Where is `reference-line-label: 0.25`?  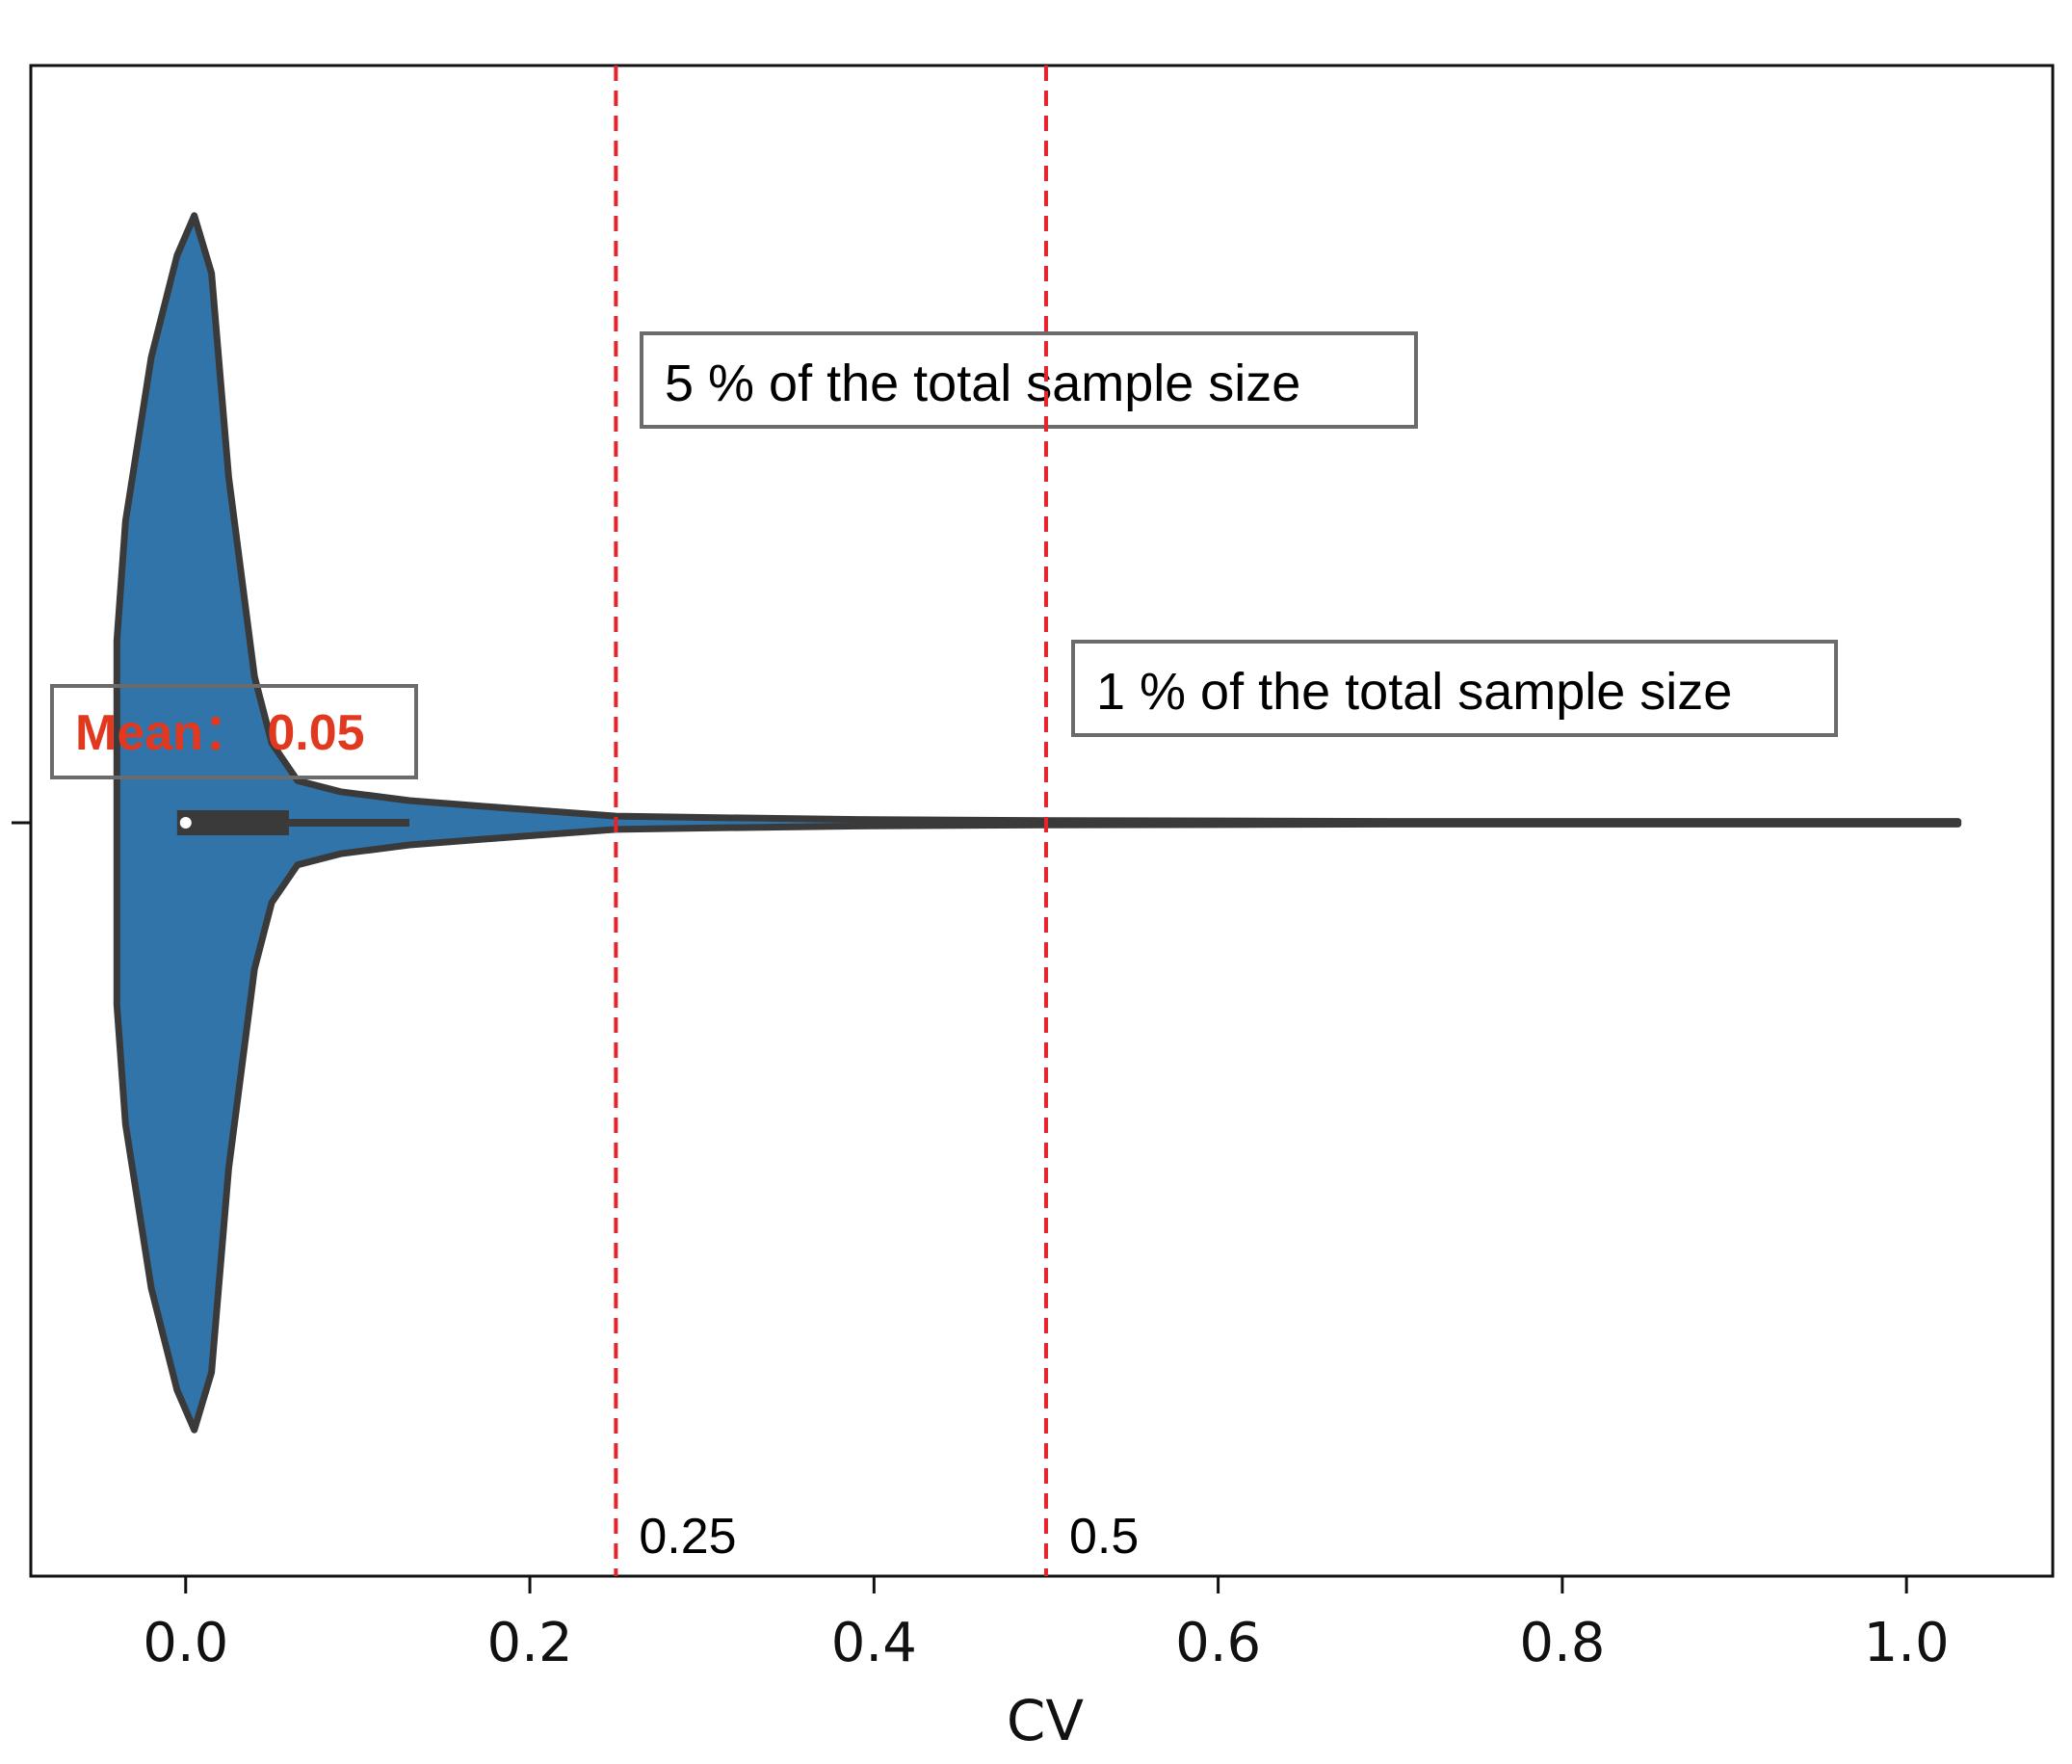
reference-line-label: 0.25 is located at coordinates (688, 1537).